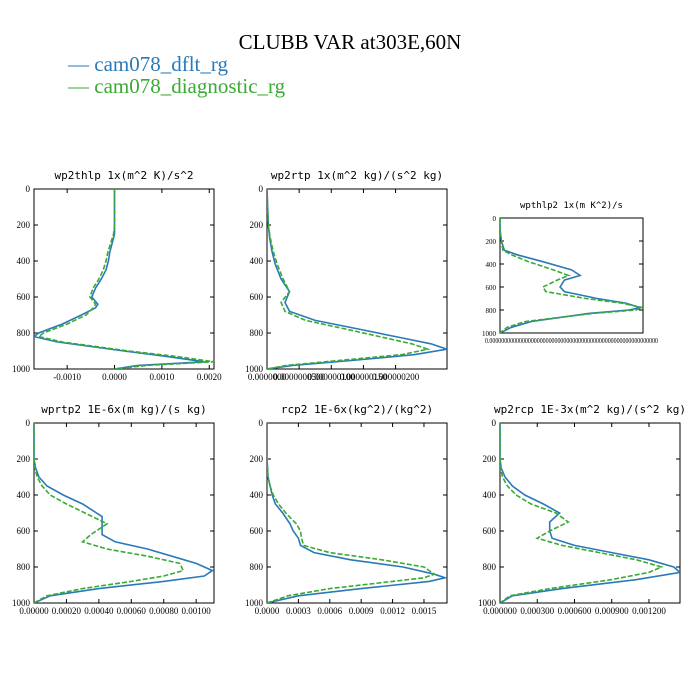  I want to click on legend-entry-diagnostic: — cam078_diagnostic_rg, so click(176, 86).